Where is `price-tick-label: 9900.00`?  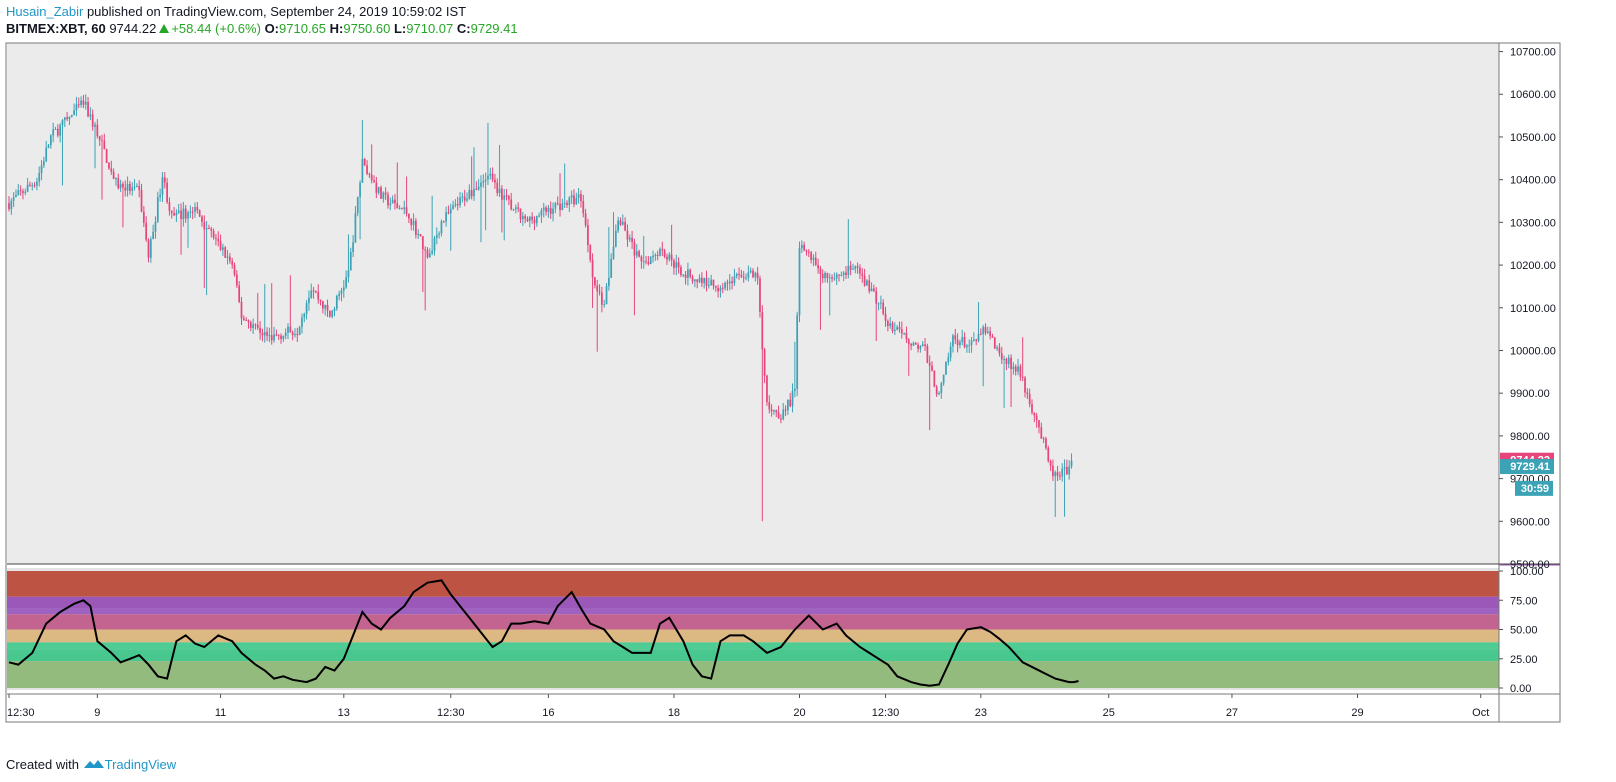 price-tick-label: 9900.00 is located at coordinates (1530, 394).